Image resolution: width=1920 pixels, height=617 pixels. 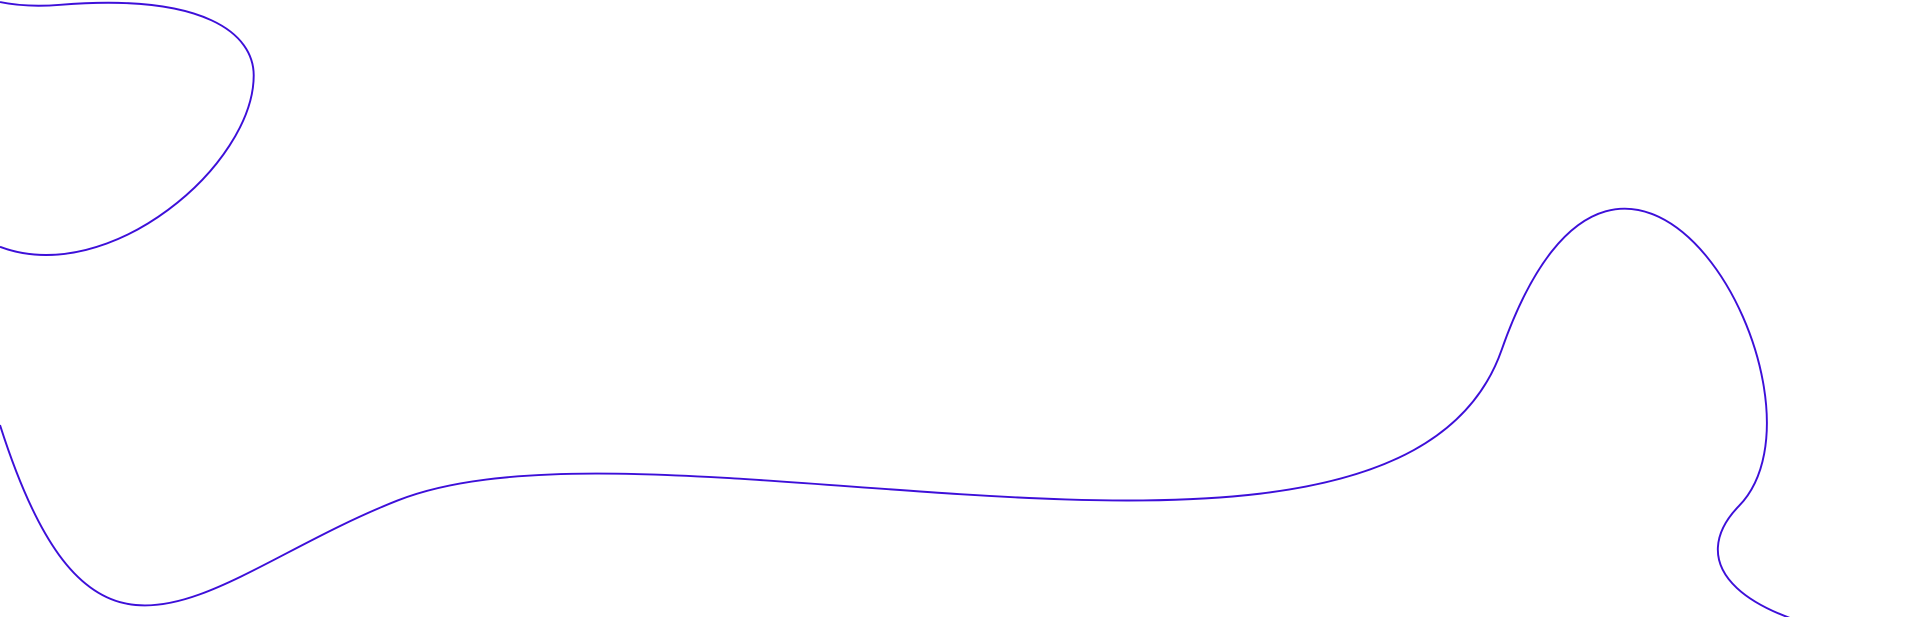 I want to click on top-left-loop-line, so click(x=127, y=128).